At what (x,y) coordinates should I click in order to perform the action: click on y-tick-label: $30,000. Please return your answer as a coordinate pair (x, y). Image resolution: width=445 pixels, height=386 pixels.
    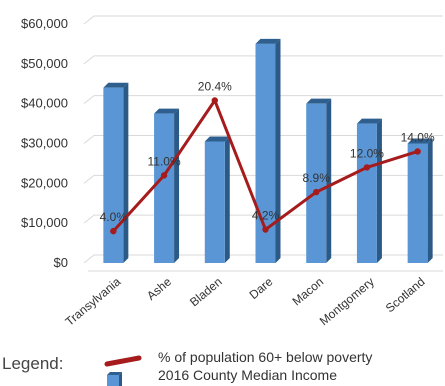
    Looking at the image, I should click on (44, 143).